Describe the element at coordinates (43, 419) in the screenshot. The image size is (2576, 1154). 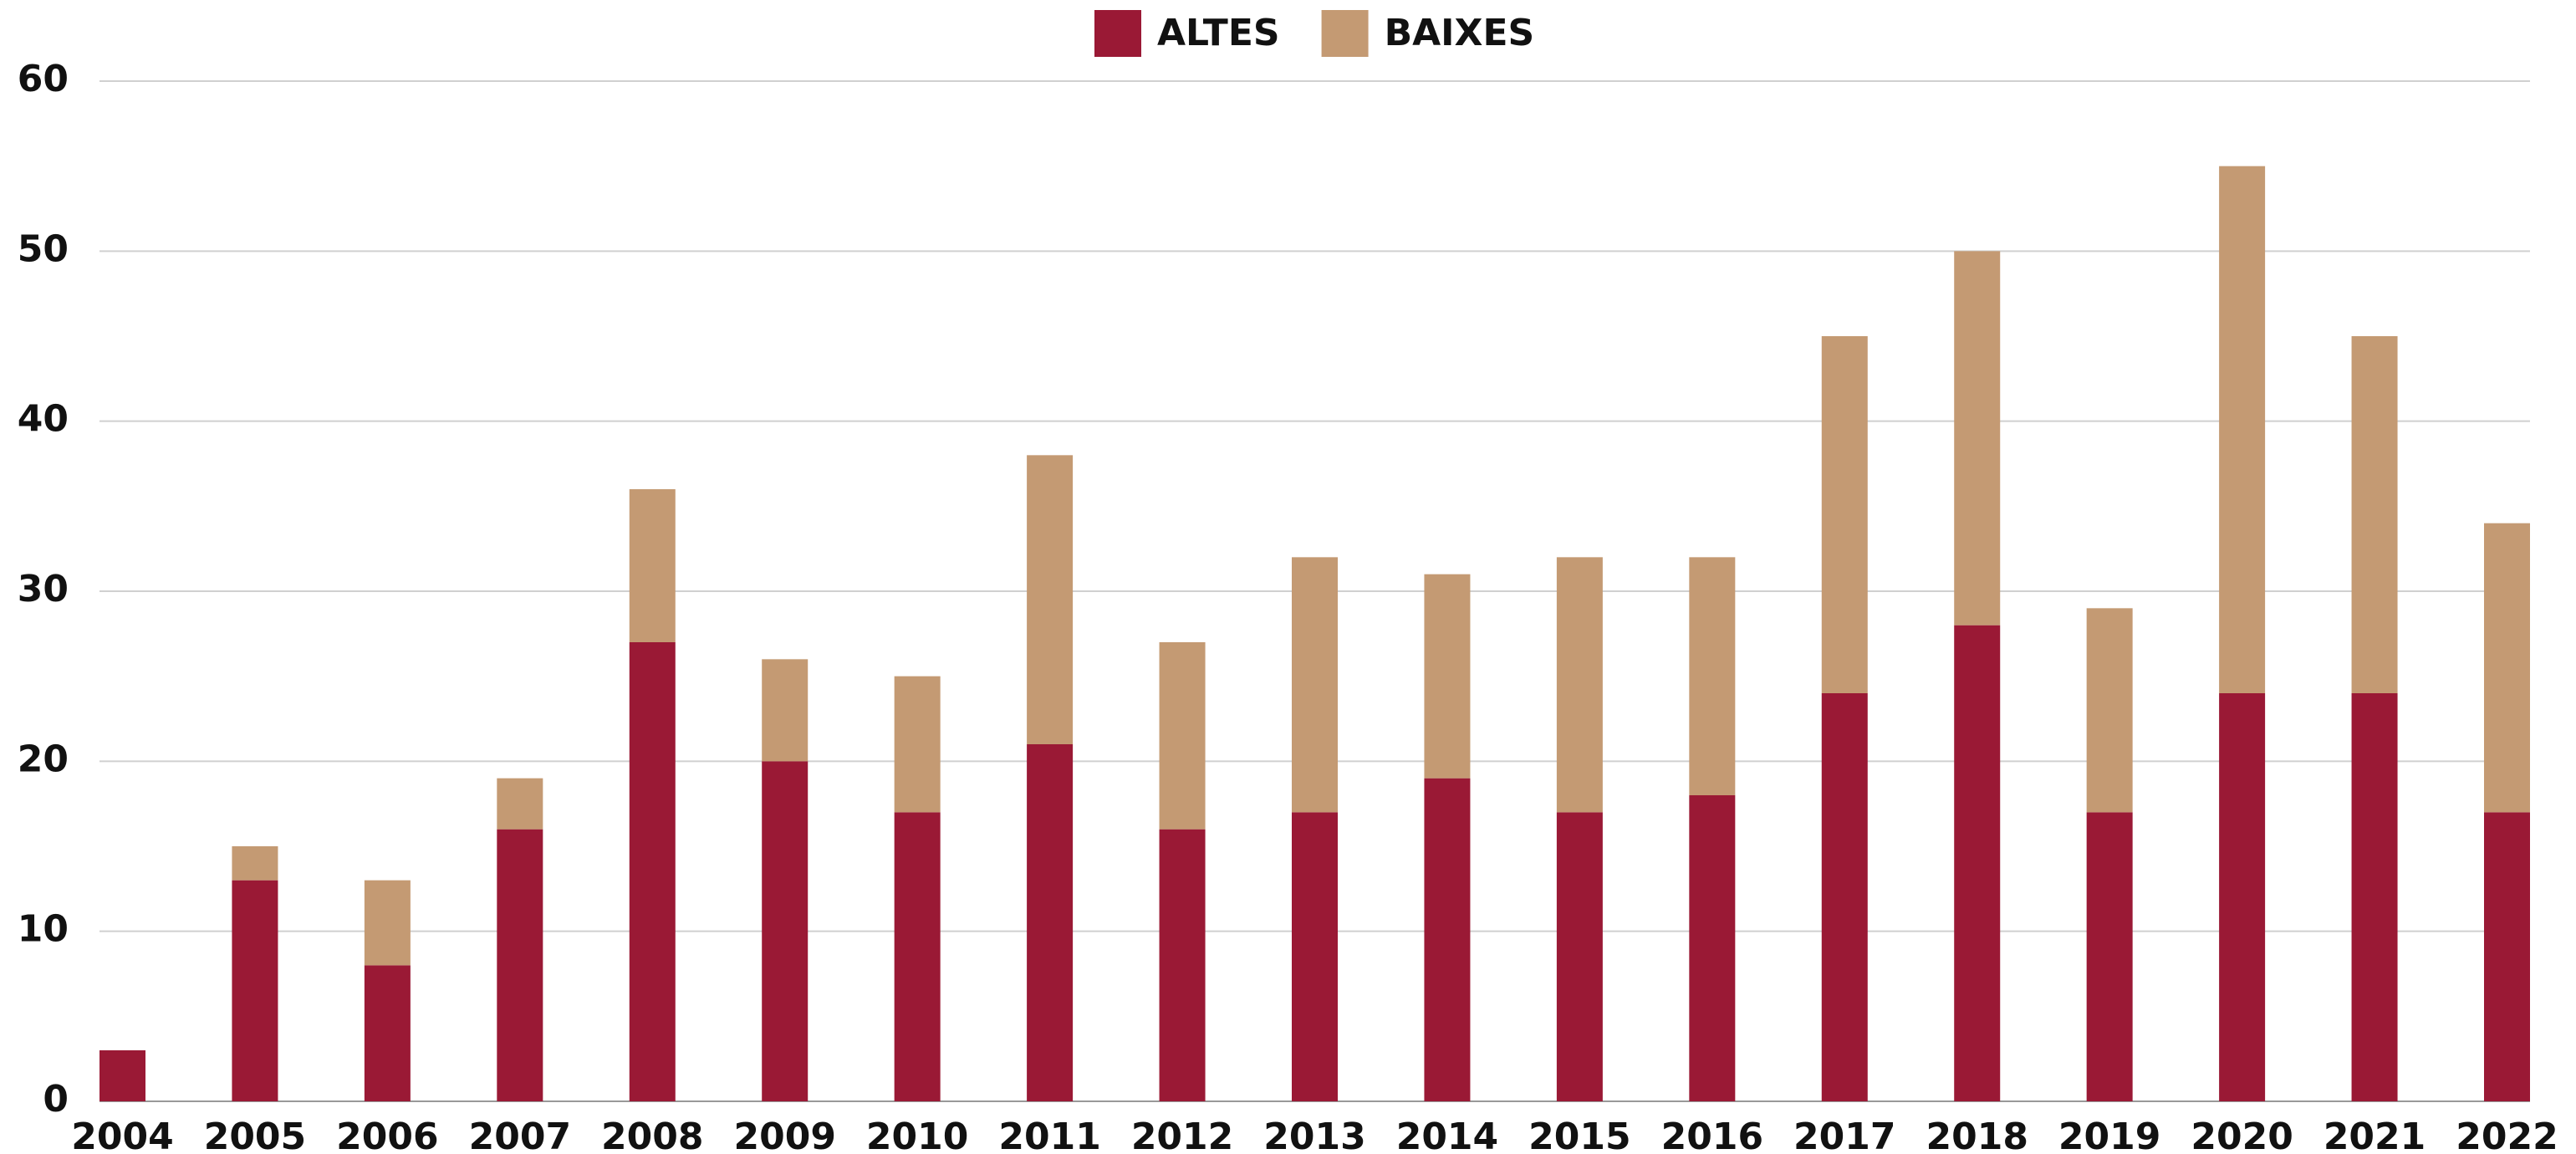
I see `y-tick-label: 40` at that location.